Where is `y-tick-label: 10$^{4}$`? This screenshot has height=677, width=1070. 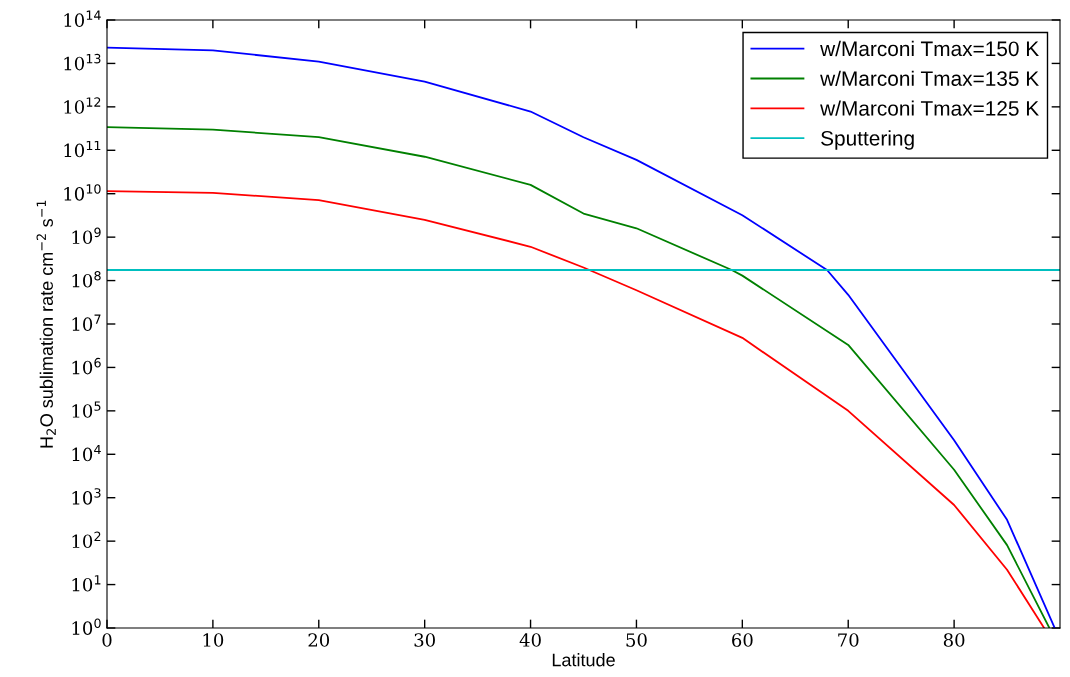
y-tick-label: 10$^{4}$ is located at coordinates (86, 453).